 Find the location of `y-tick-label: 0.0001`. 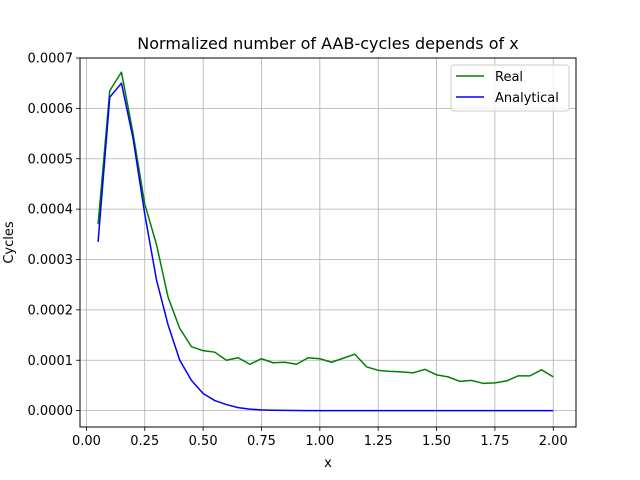

y-tick-label: 0.0001 is located at coordinates (51, 361).